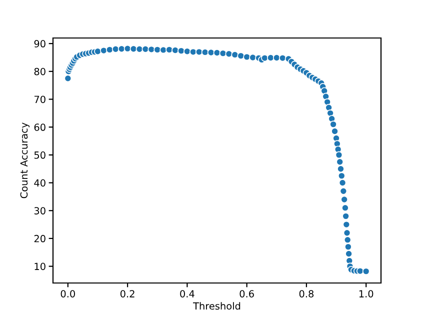 The height and width of the screenshot is (317, 423). Describe the element at coordinates (247, 294) in the screenshot. I see `x-tick-label: 0.6` at that location.